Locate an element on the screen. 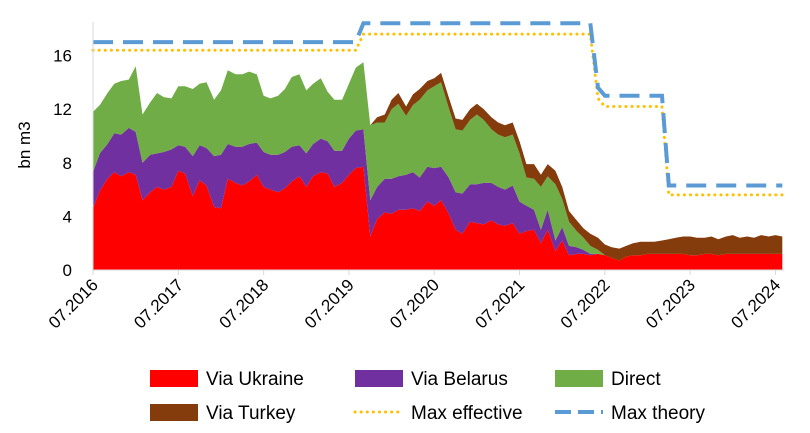 The width and height of the screenshot is (810, 433). legend-item-via-ukraine: Via Ukraine is located at coordinates (227, 379).